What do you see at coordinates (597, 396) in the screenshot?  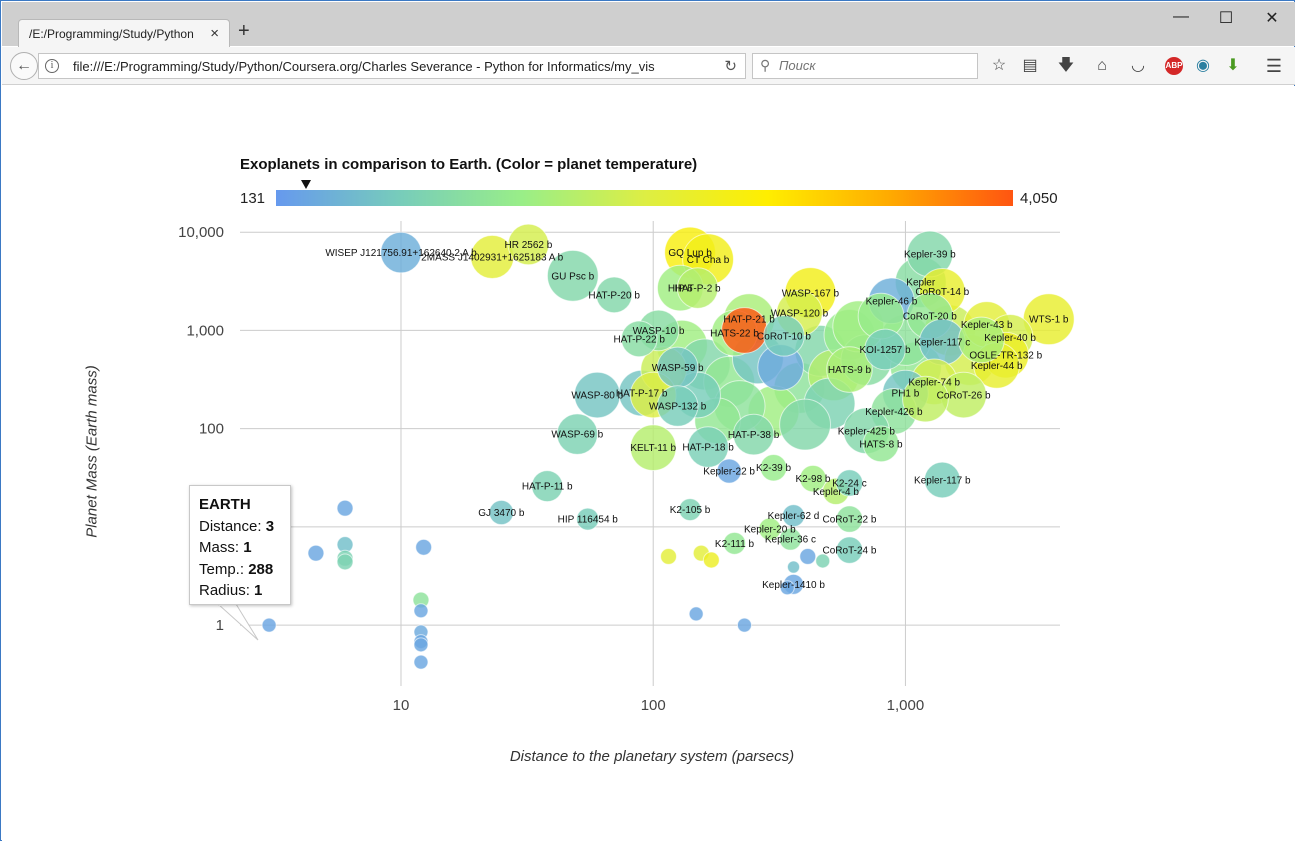 I see `planet-label: WASP-80 b` at bounding box center [597, 396].